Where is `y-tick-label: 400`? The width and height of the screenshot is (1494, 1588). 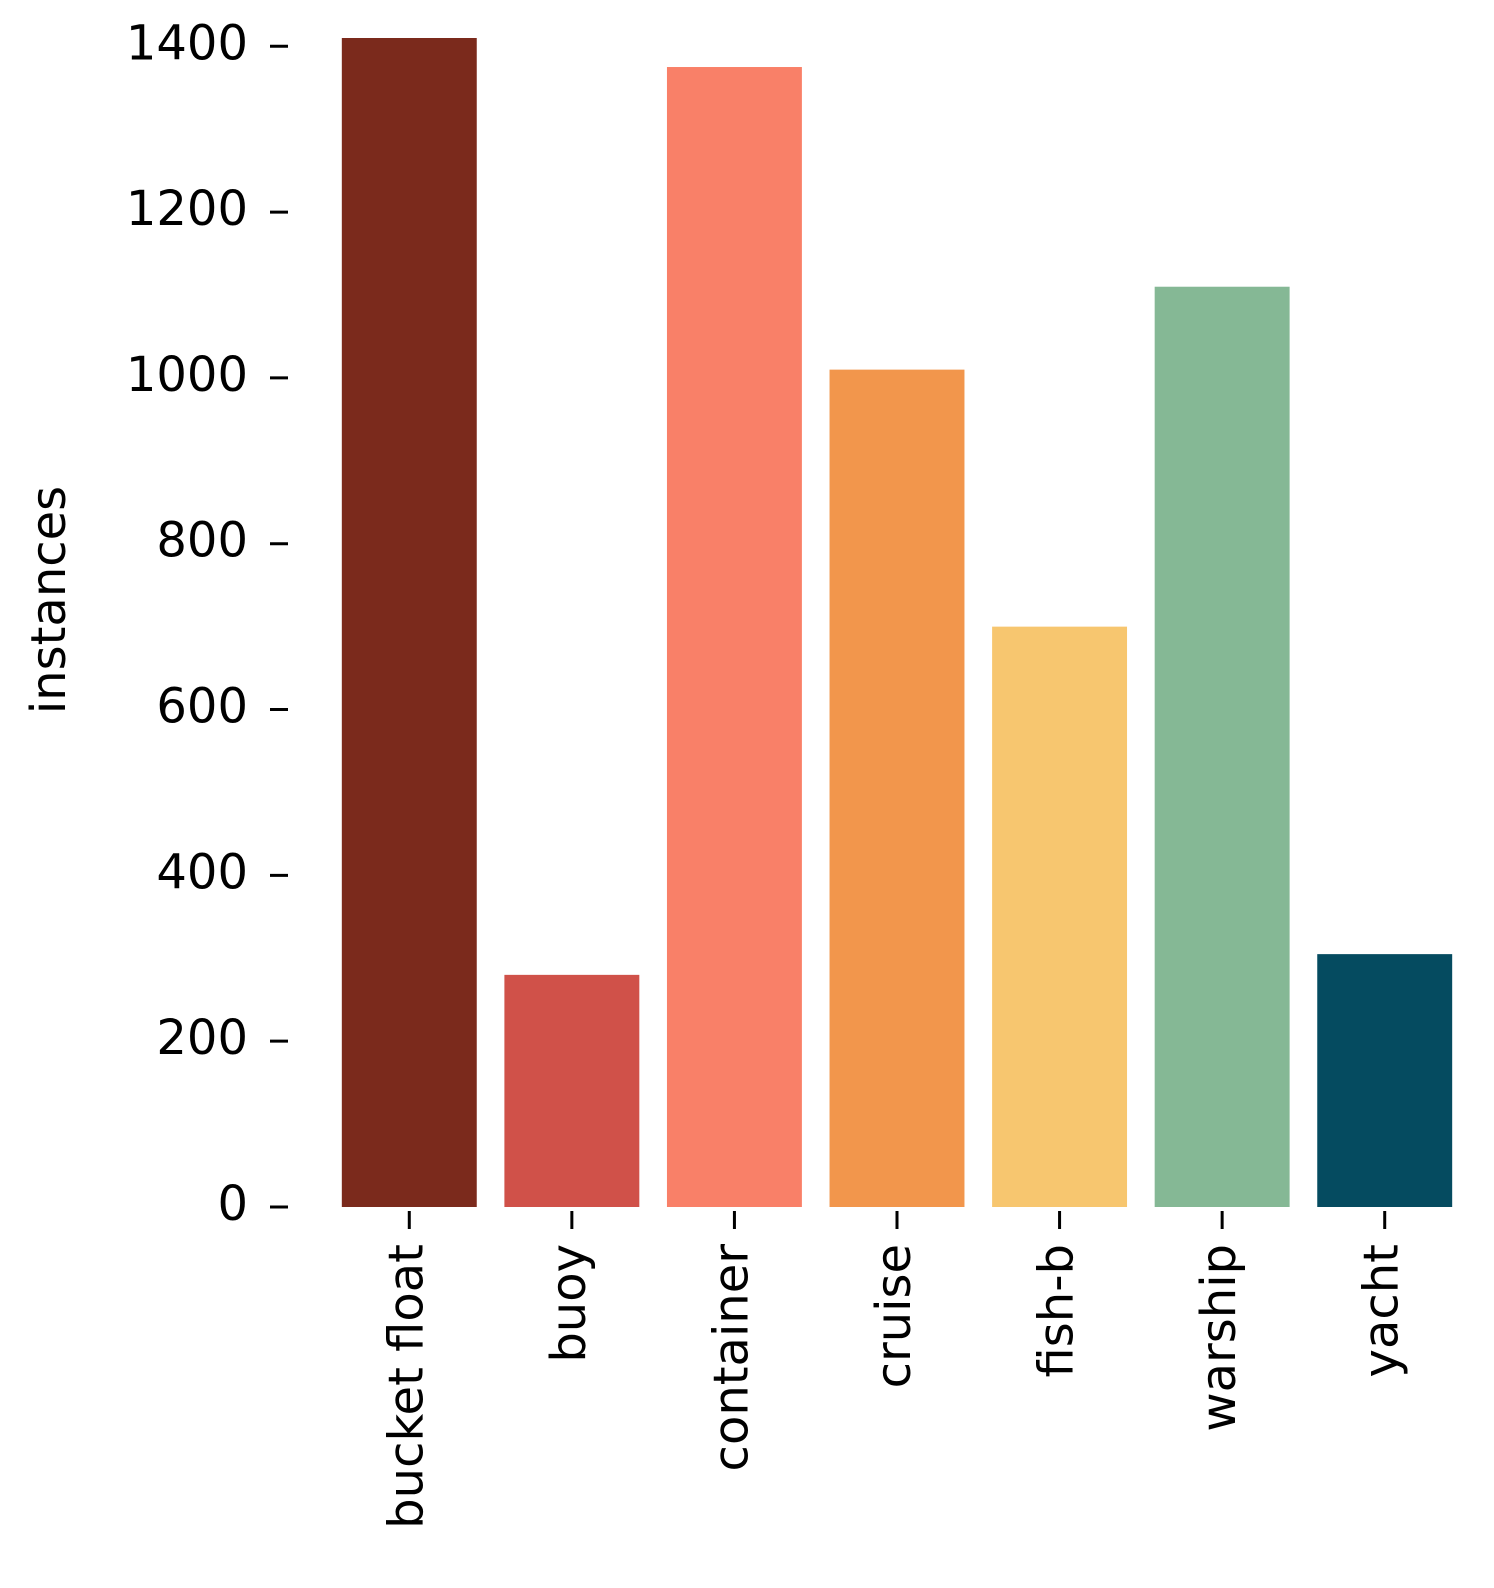
y-tick-label: 400 is located at coordinates (202, 872).